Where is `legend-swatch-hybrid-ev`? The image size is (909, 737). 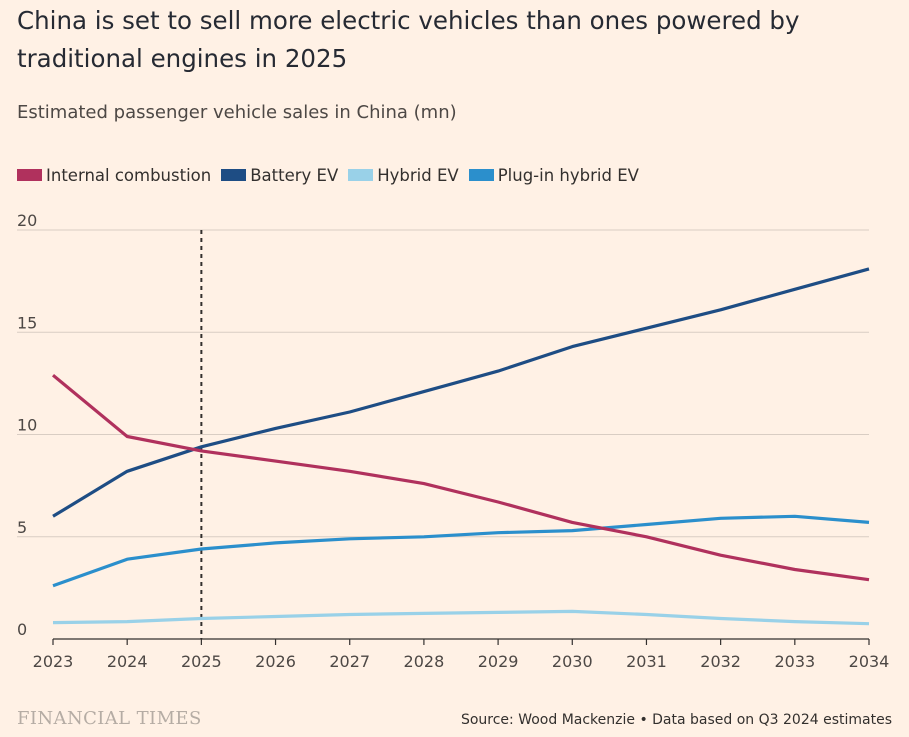
legend-swatch-hybrid-ev is located at coordinates (361, 175).